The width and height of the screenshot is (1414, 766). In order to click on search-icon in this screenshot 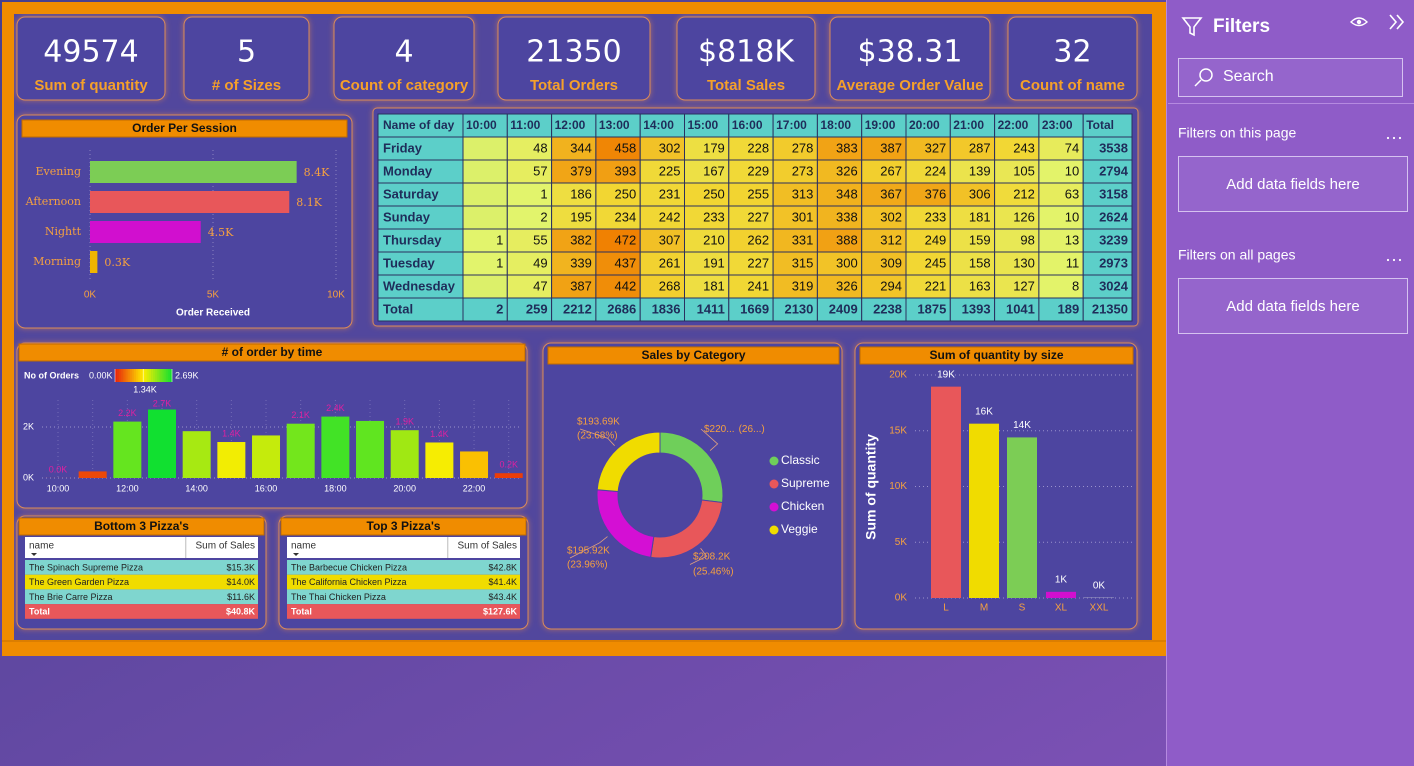, I will do `click(1198, 83)`.